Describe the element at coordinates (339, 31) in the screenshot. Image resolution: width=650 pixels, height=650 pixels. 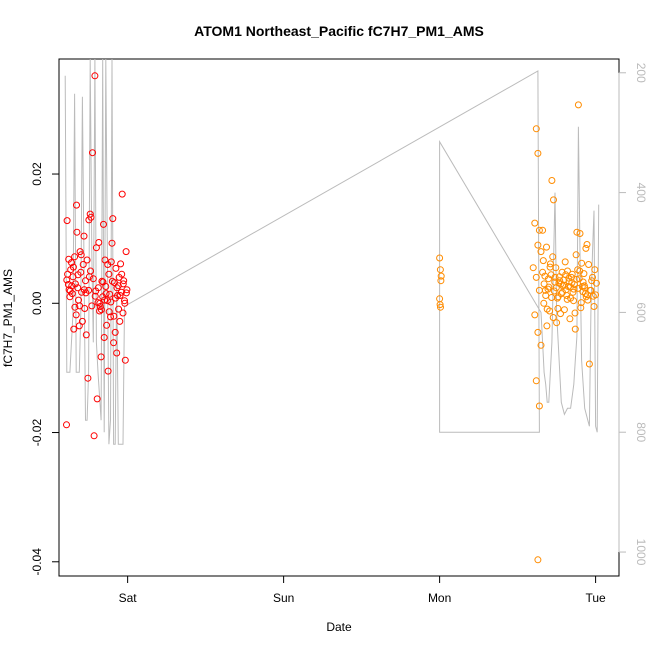
I see `chart-title: ATOM1 Northeast_Pacific fC7H7_PM1_AMS` at that location.